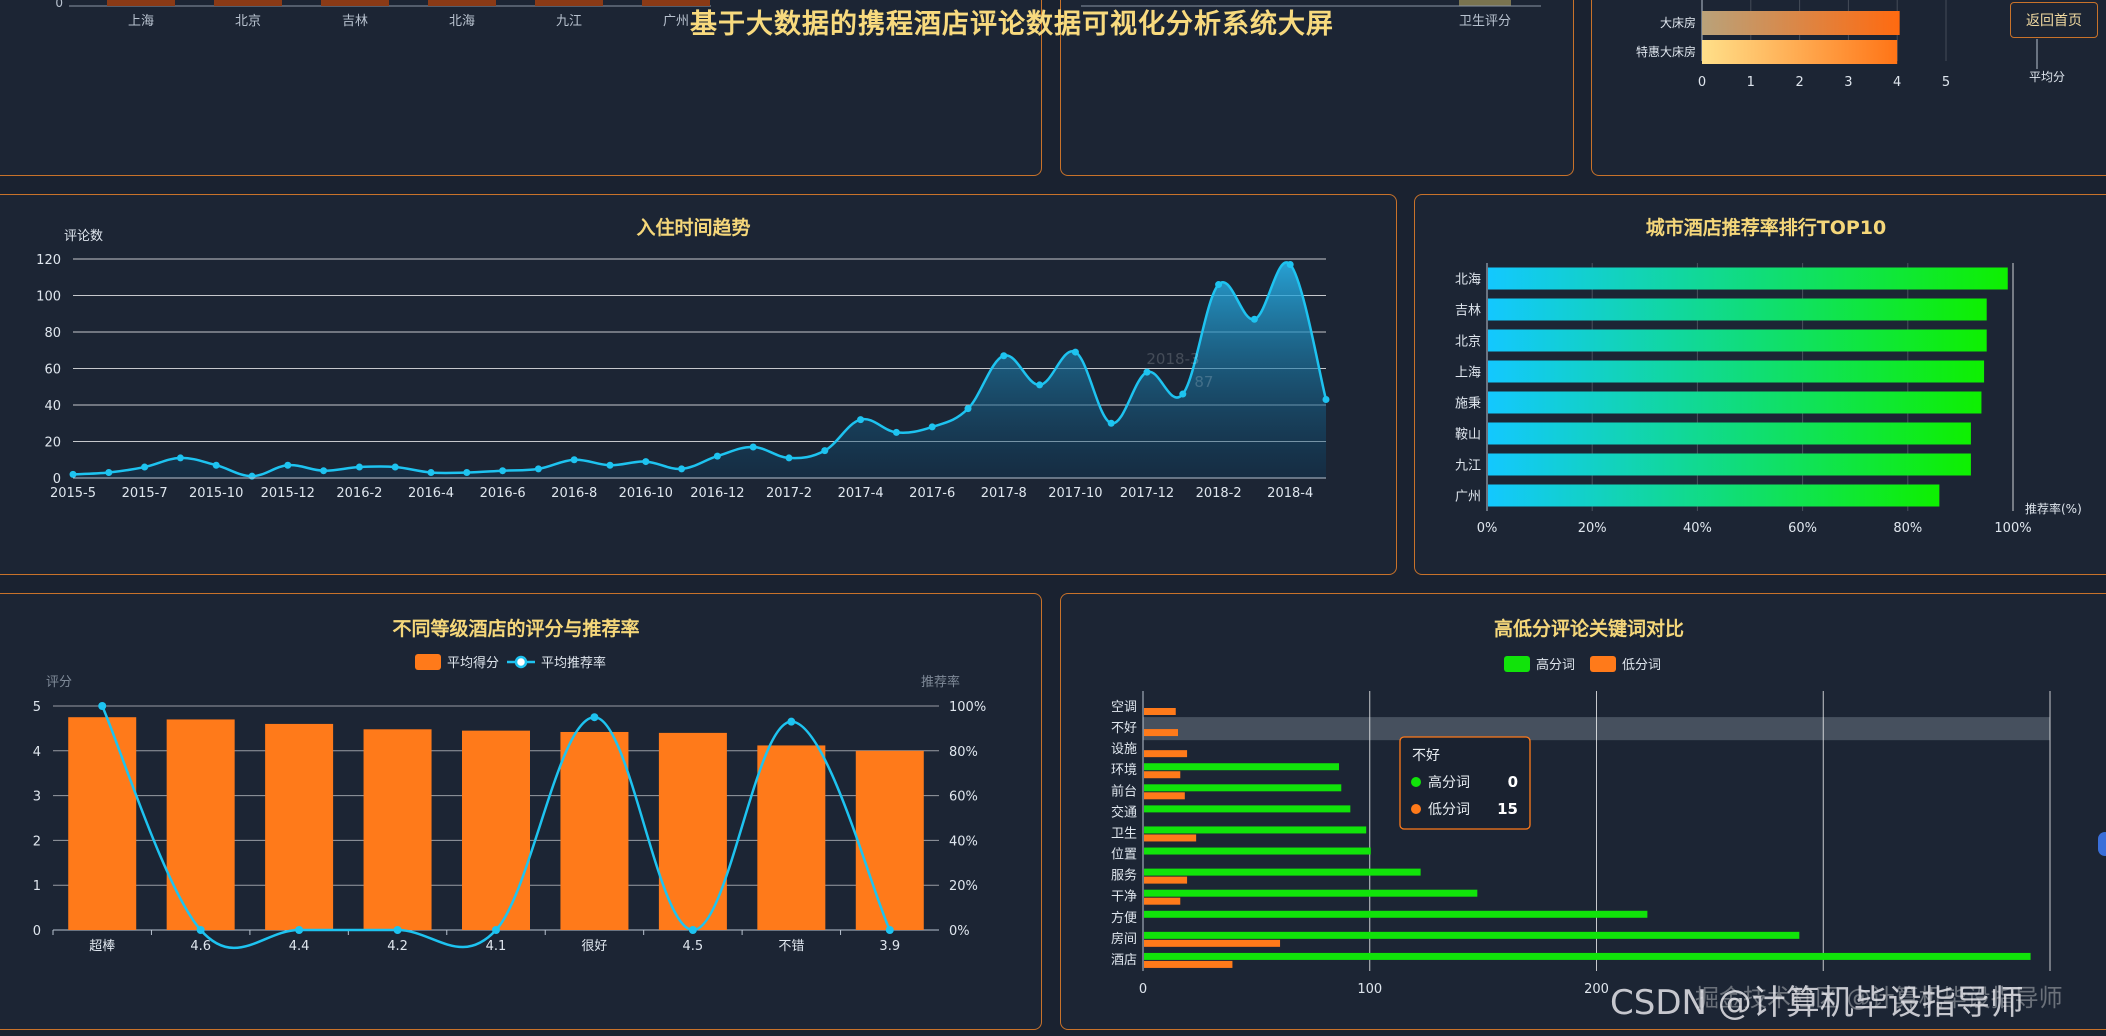 The height and width of the screenshot is (1036, 2106). Describe the element at coordinates (1124, 855) in the screenshot. I see `y-tick-label: 位置` at that location.